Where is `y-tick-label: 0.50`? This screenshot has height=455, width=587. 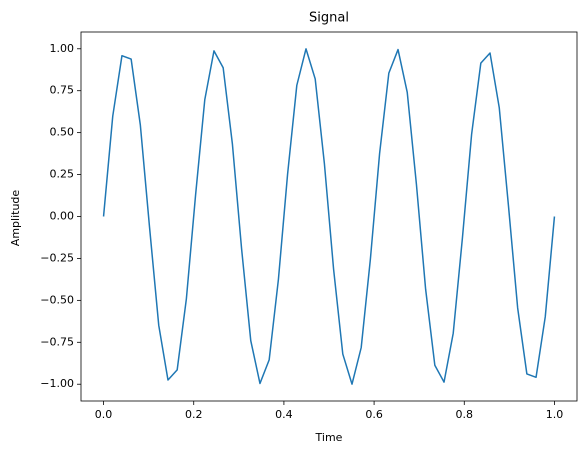 y-tick-label: 0.50 is located at coordinates (62, 132).